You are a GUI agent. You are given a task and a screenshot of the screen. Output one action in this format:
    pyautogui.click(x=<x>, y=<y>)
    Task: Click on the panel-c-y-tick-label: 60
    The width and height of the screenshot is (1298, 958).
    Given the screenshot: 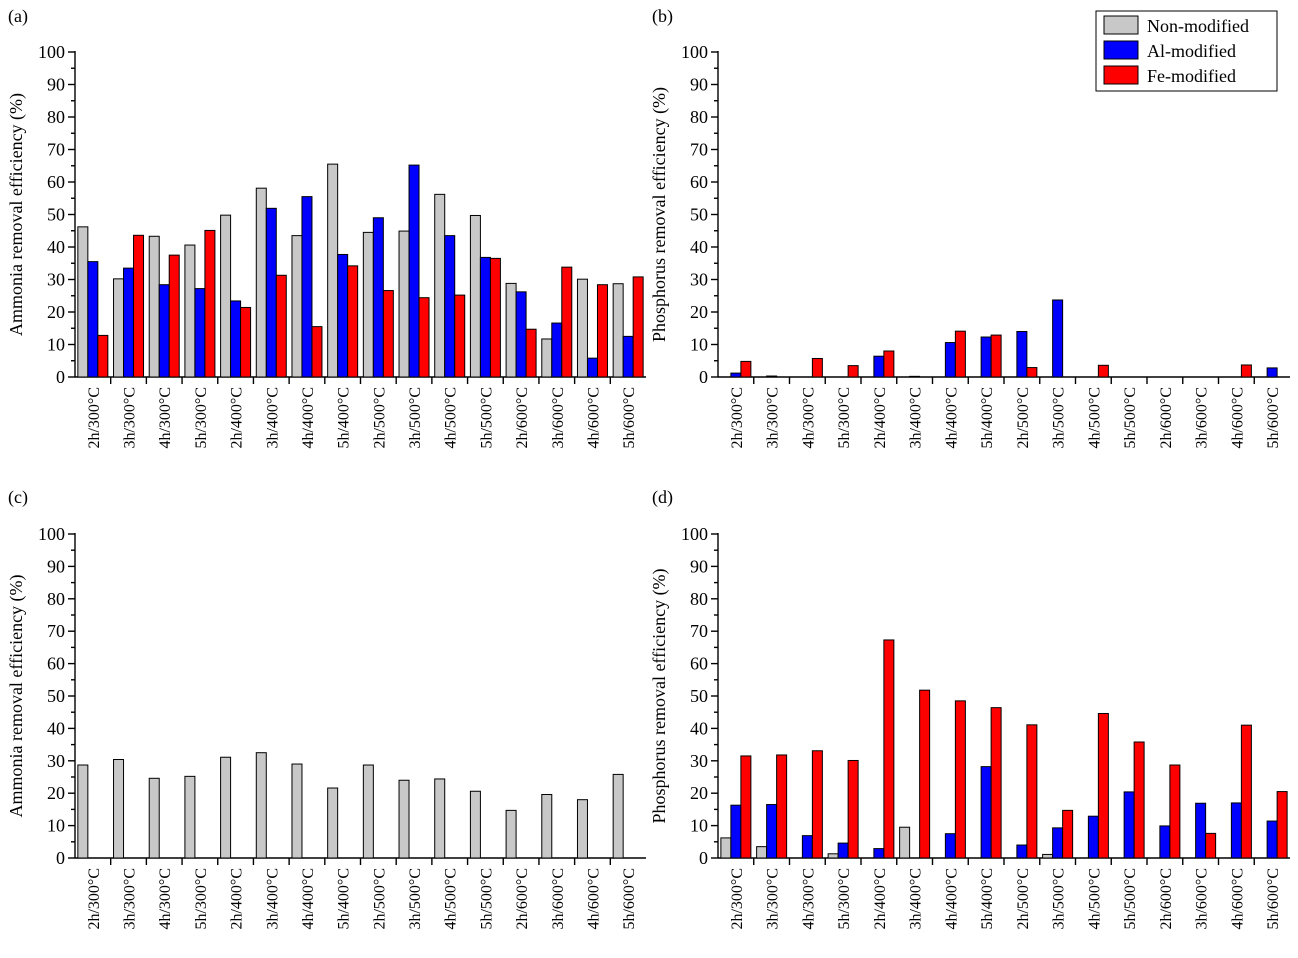 What is the action you would take?
    pyautogui.click(x=56, y=664)
    